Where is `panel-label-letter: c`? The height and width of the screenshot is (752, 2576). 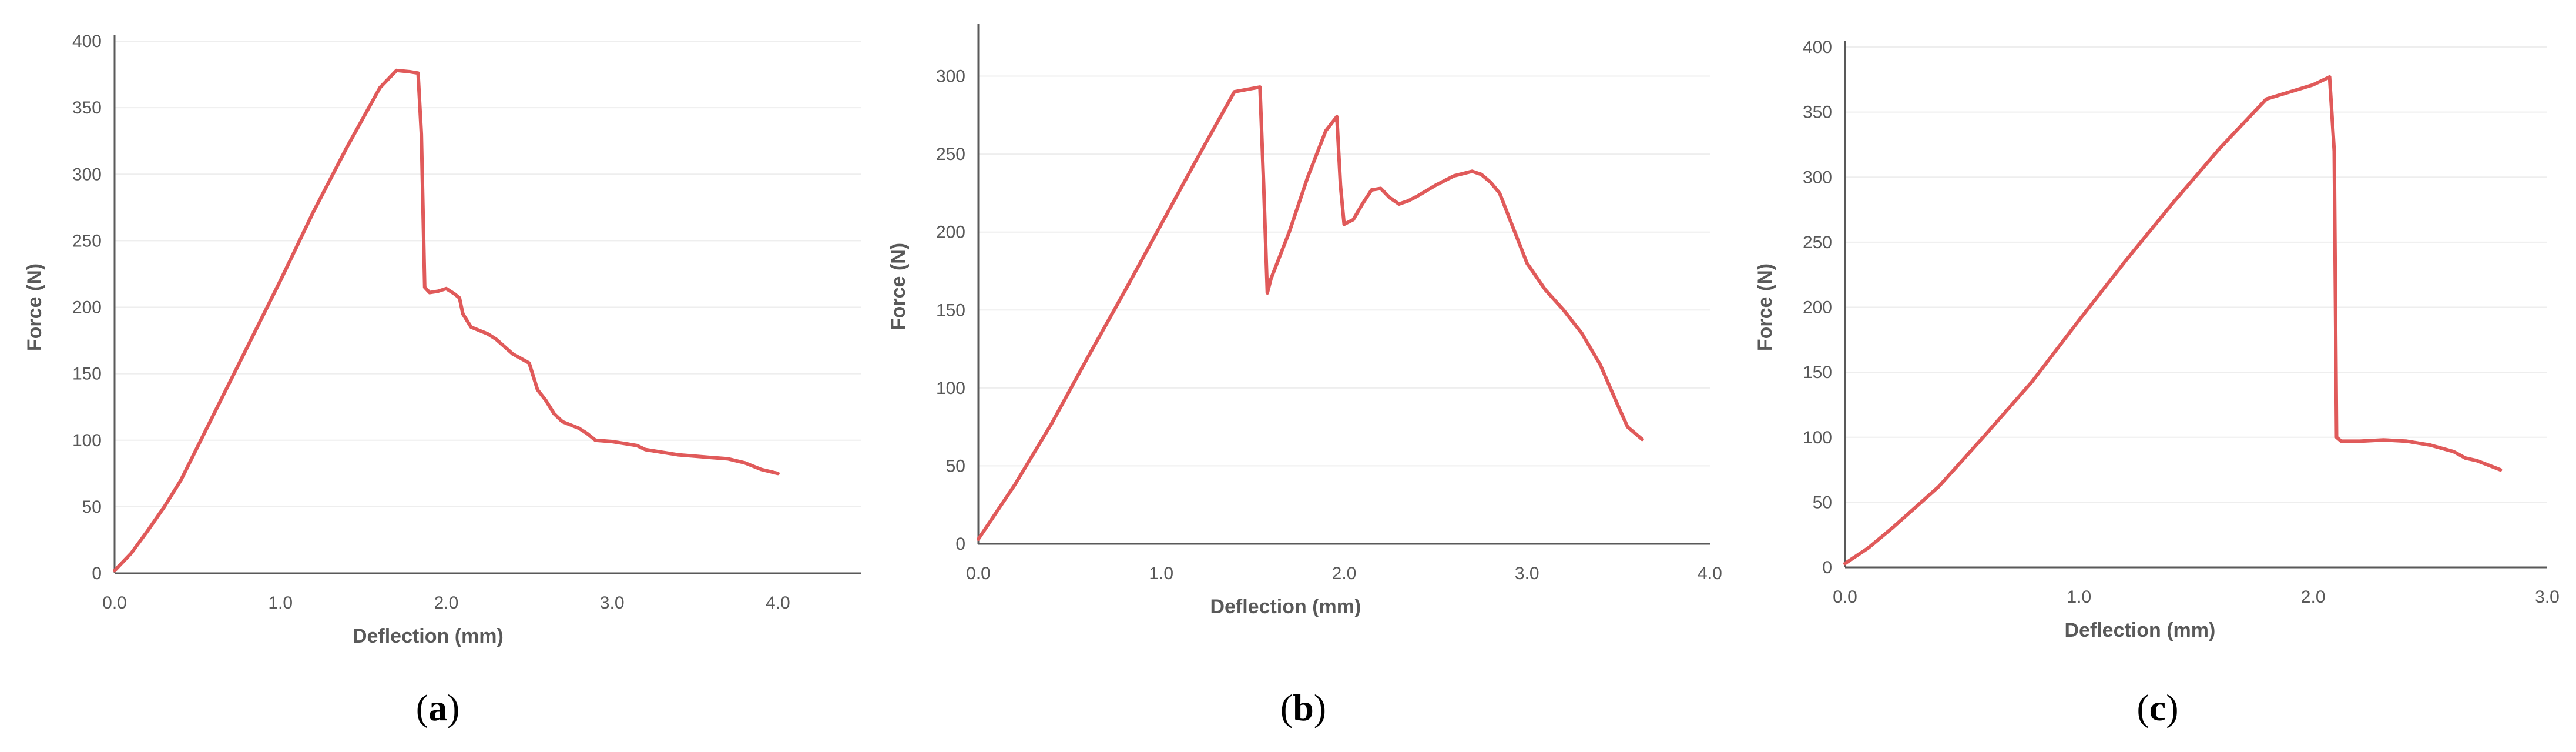 panel-label-letter: c is located at coordinates (2158, 707).